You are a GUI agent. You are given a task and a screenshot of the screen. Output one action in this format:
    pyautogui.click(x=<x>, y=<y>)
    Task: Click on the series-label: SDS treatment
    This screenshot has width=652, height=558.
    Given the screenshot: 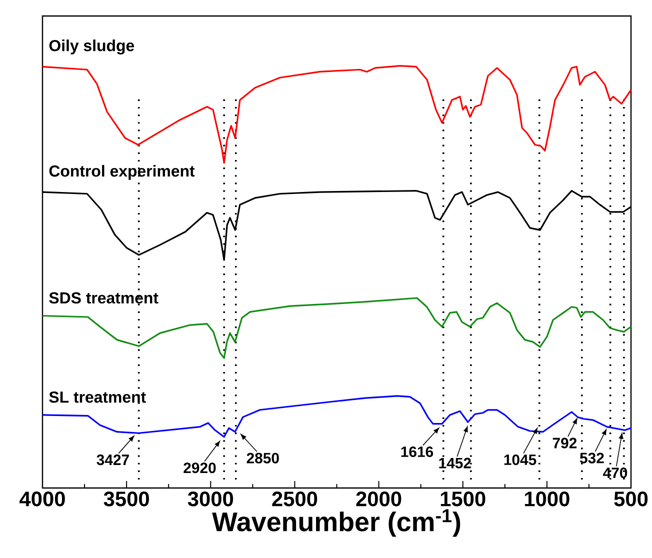 What is the action you would take?
    pyautogui.click(x=103, y=298)
    